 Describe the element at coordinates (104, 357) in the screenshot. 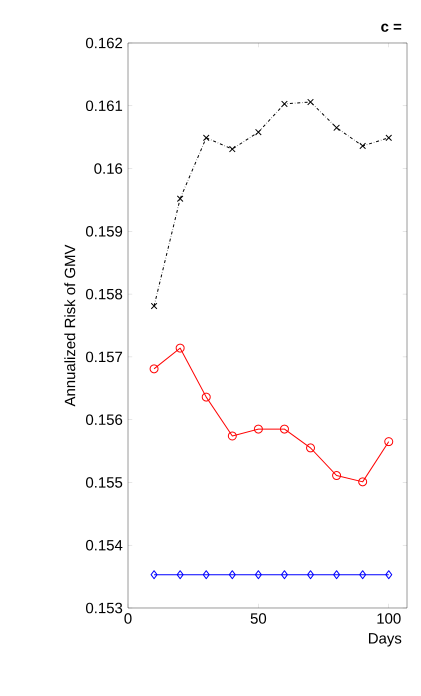

I see `y-tick-label: 0.157` at that location.